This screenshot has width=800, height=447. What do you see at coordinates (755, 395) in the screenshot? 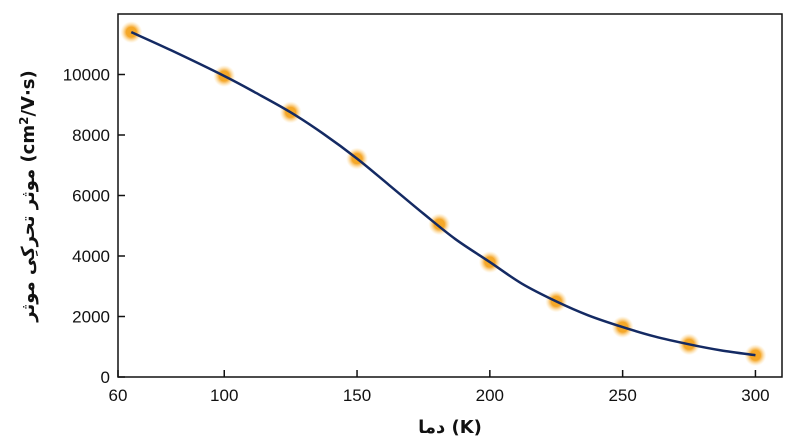
I see `x-tick-label: 300` at bounding box center [755, 395].